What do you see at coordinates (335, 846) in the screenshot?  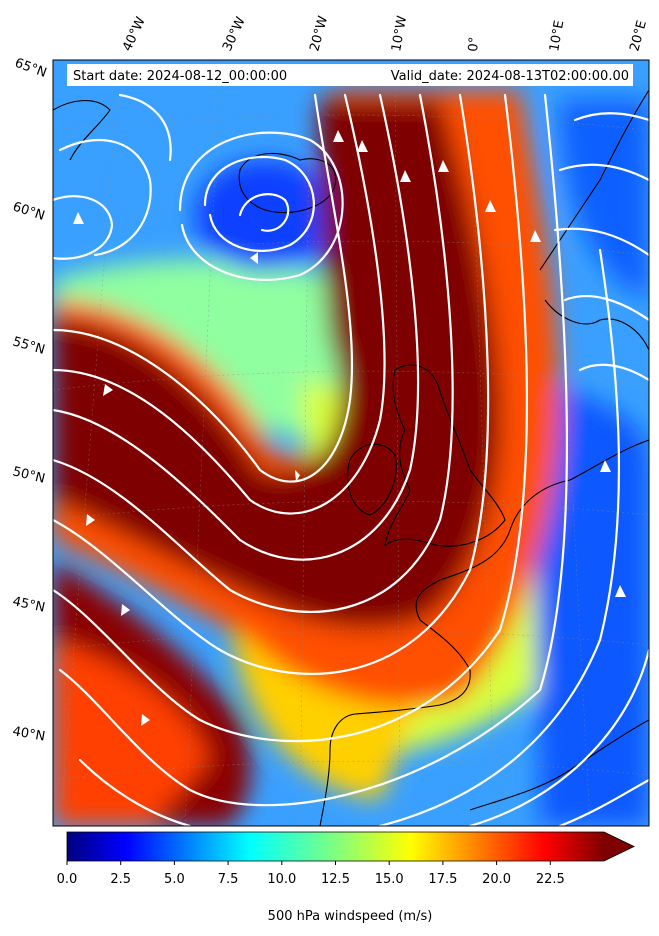 I see `colorbar-gradient` at bounding box center [335, 846].